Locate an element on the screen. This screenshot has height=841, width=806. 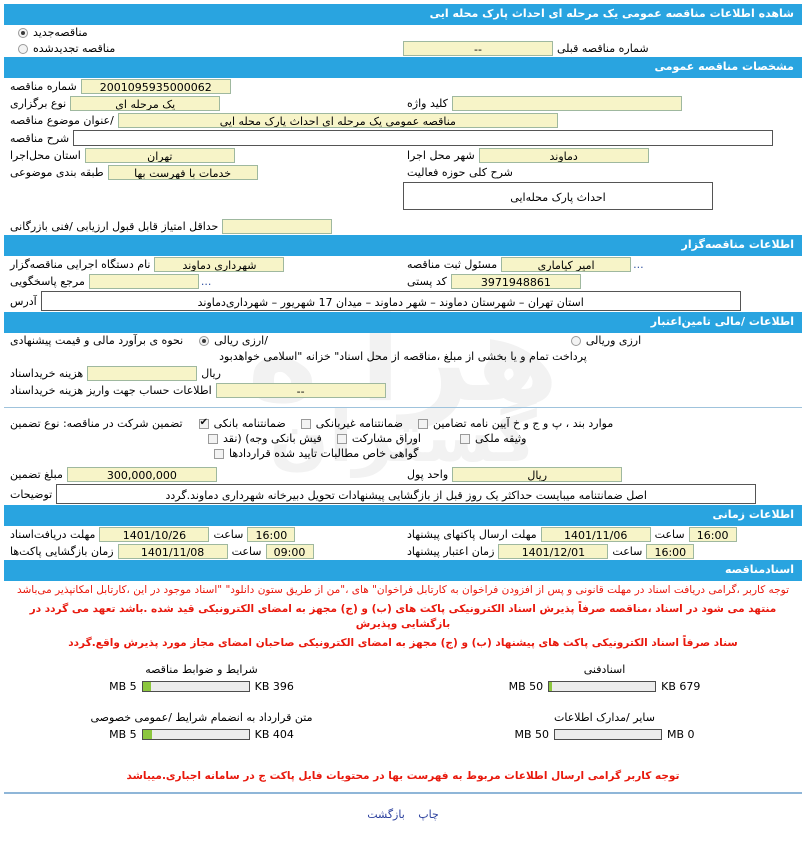
checkbox-guarantee-bank-input is located at coordinates (203, 423).